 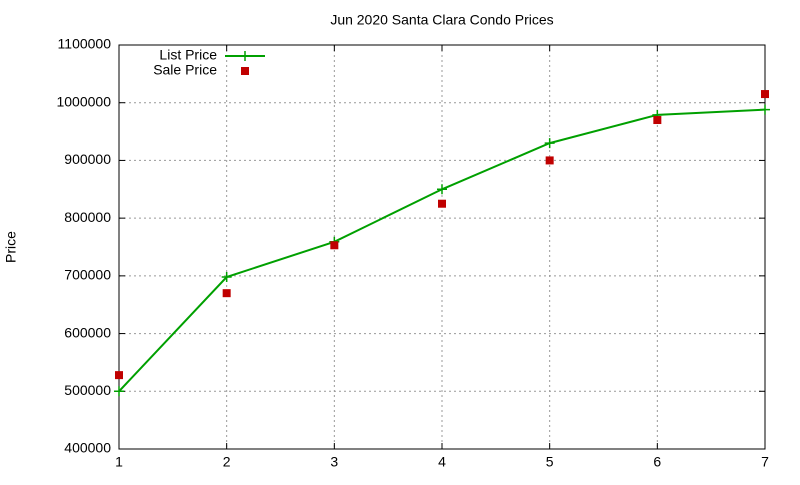 What do you see at coordinates (87, 390) in the screenshot?
I see `y-tick-label: 500000` at bounding box center [87, 390].